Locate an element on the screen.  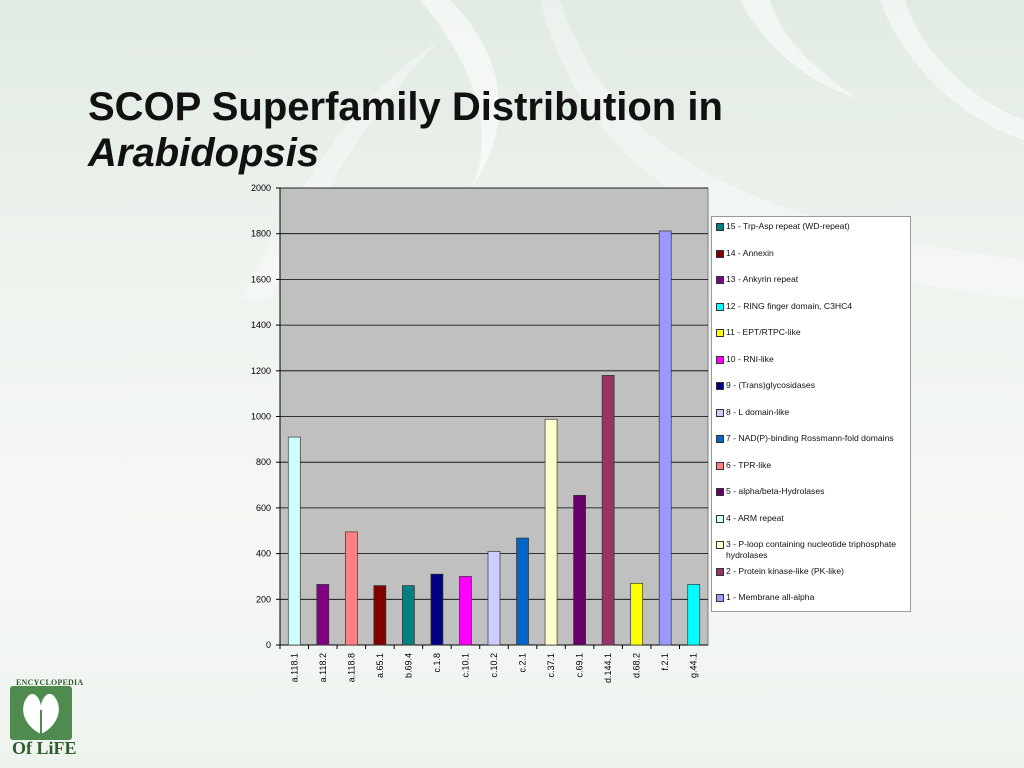
legend-item: 4 - ARM repeat is located at coordinates (813, 518).